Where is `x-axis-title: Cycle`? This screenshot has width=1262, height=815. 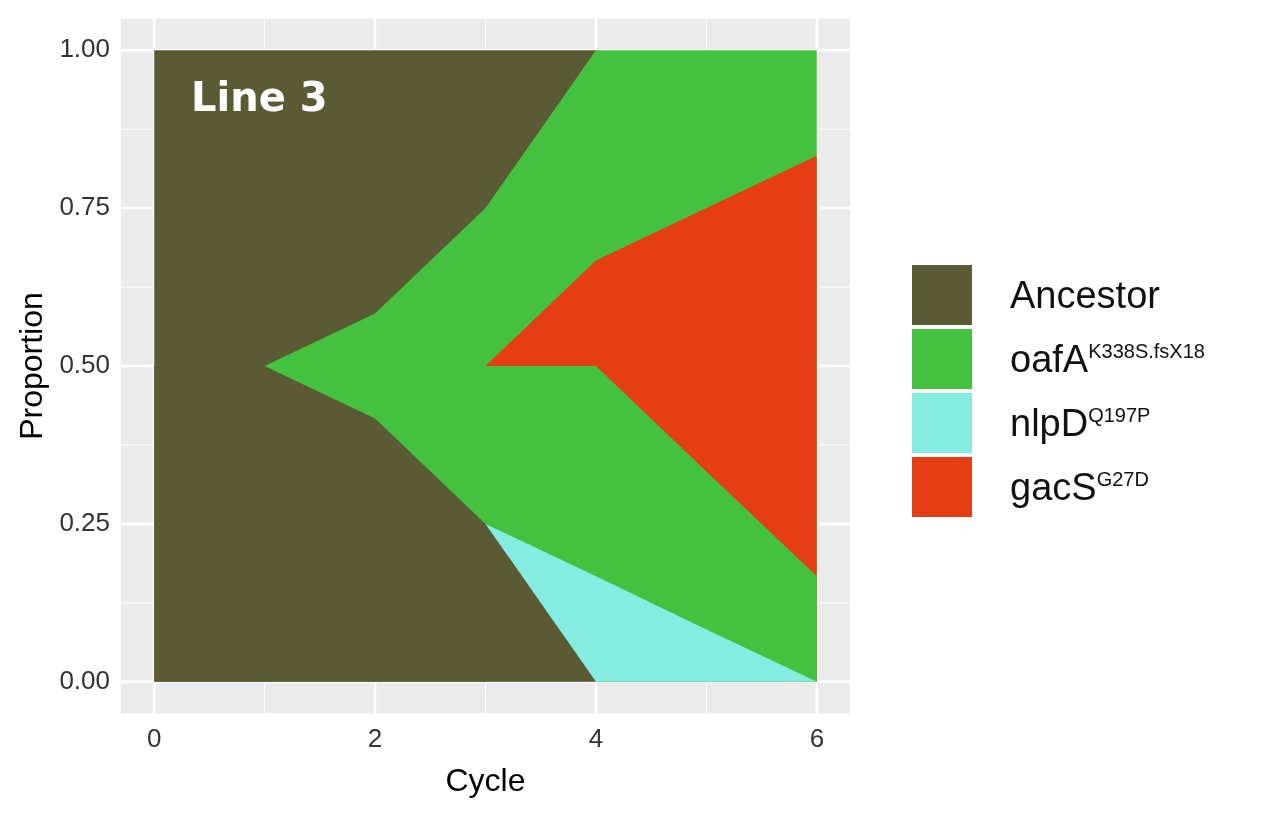 x-axis-title: Cycle is located at coordinates (485, 779).